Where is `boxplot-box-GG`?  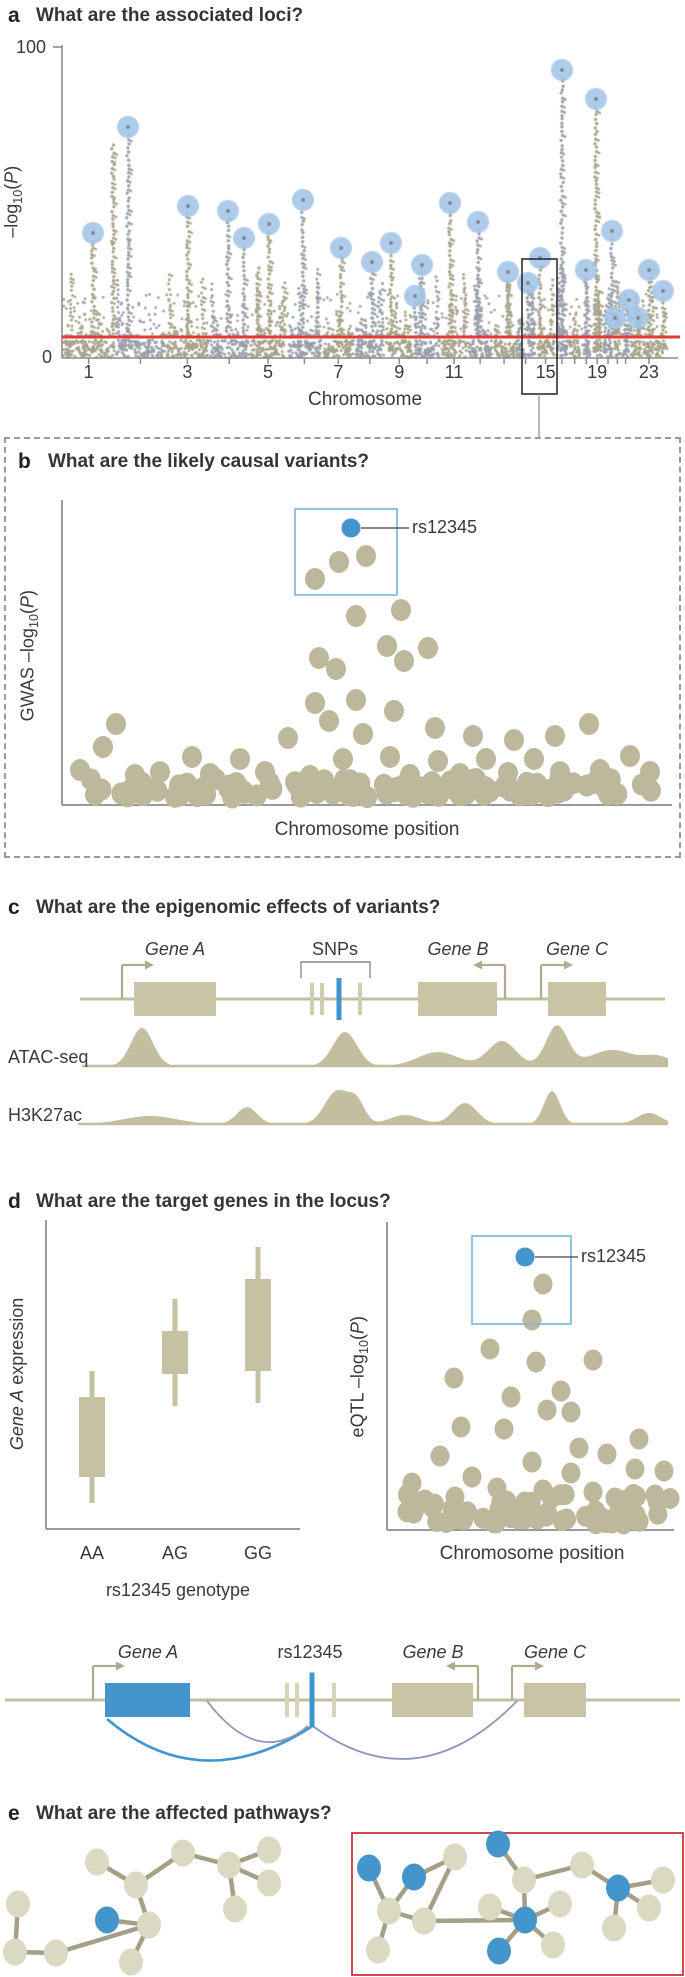 boxplot-box-GG is located at coordinates (258, 1325).